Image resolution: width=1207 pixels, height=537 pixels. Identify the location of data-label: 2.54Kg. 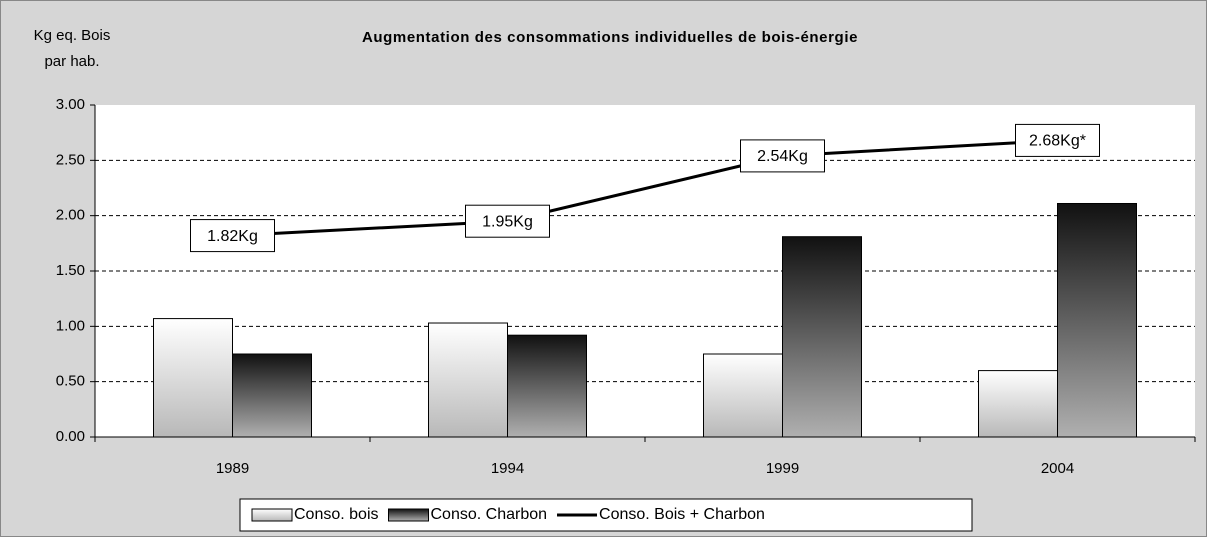
(782, 156).